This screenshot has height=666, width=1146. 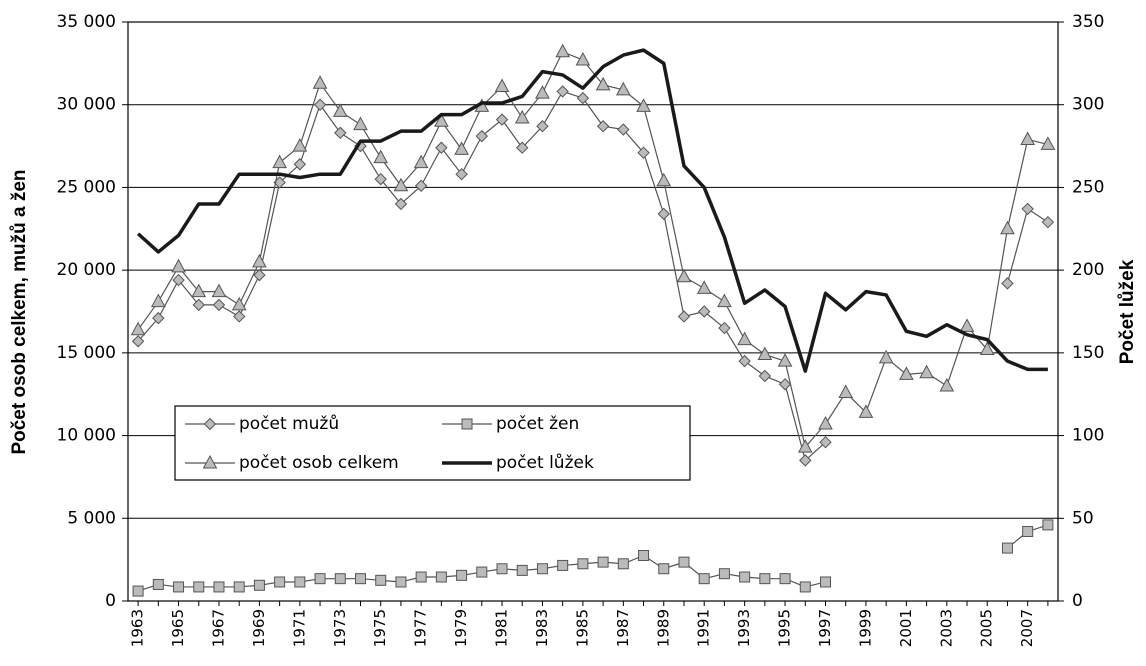 I want to click on y-tick-label: 5 000, so click(x=91, y=518).